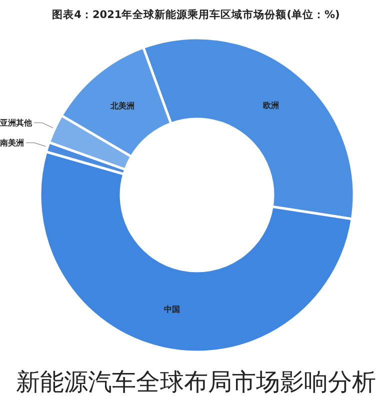 The height and width of the screenshot is (400, 392). What do you see at coordinates (172, 309) in the screenshot?
I see `slice-label: 中国` at bounding box center [172, 309].